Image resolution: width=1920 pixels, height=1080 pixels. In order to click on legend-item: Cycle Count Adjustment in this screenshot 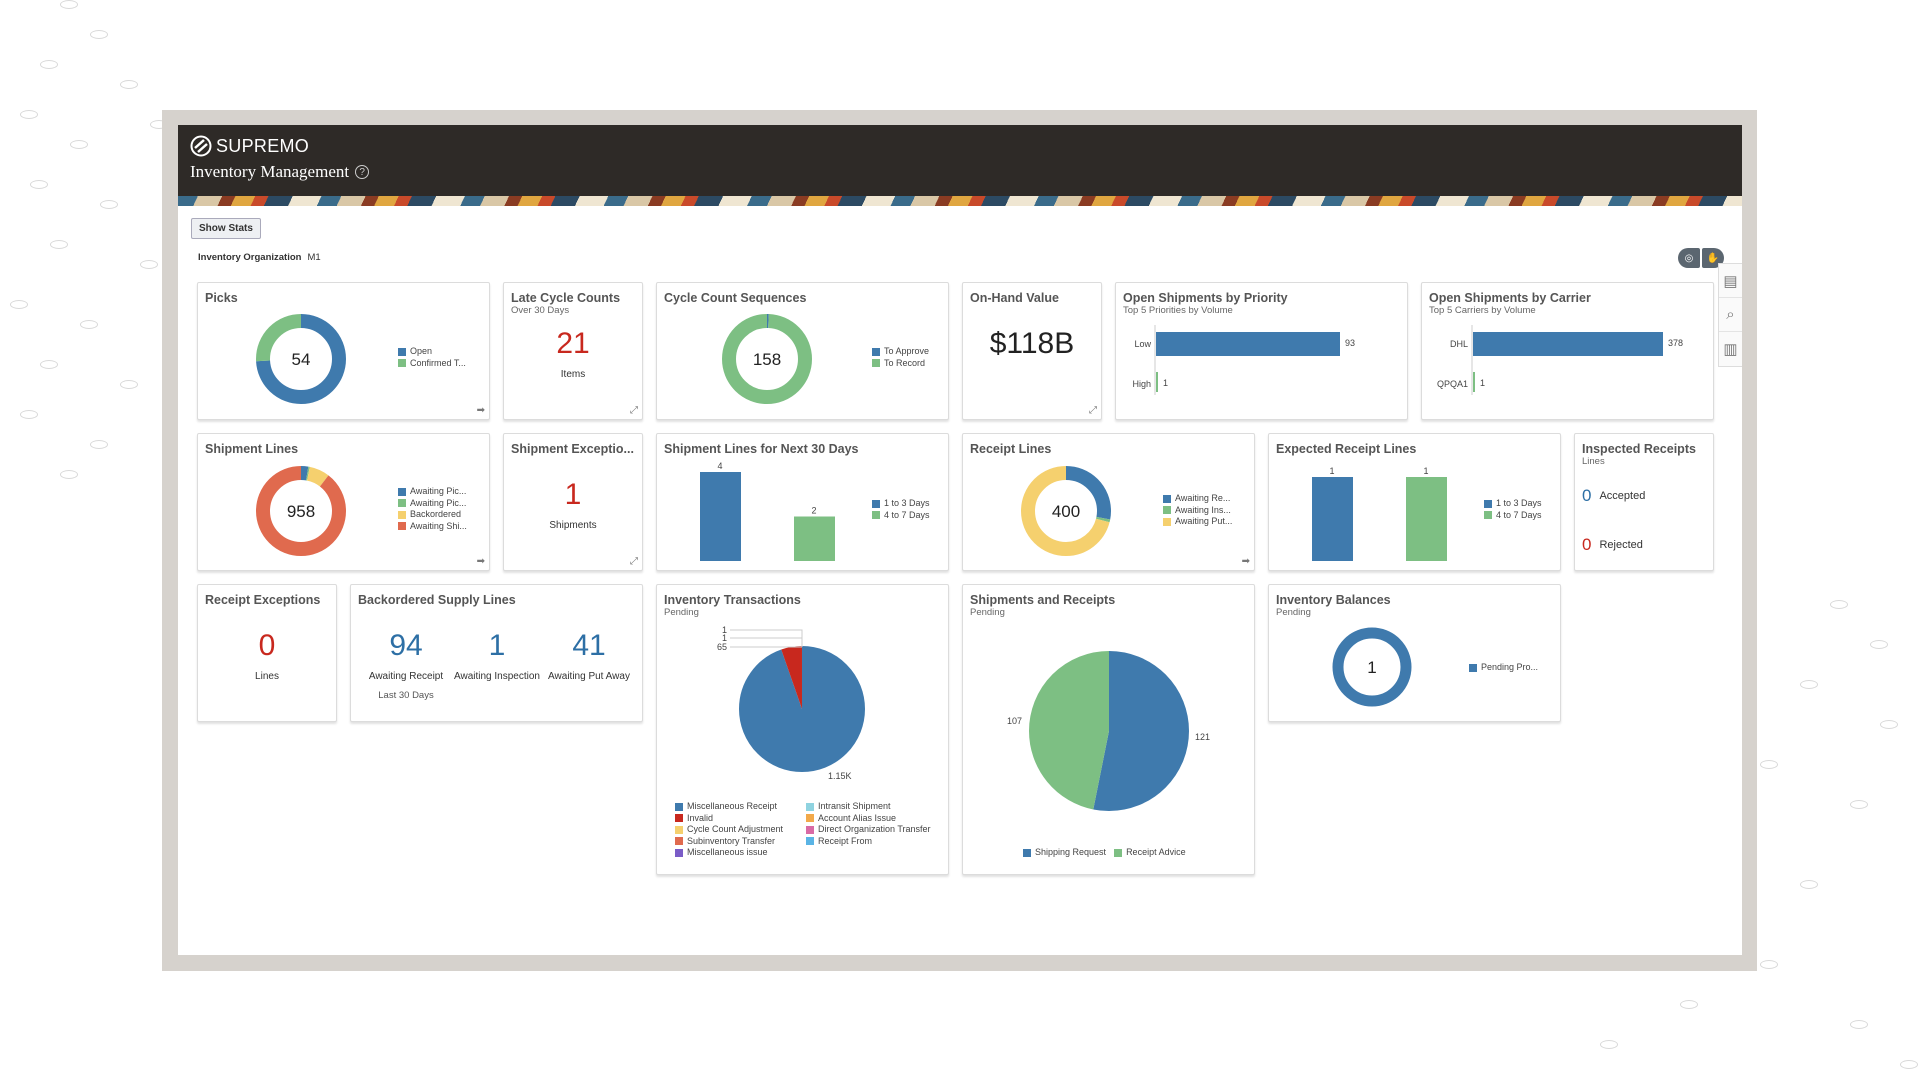, I will do `click(740, 830)`.